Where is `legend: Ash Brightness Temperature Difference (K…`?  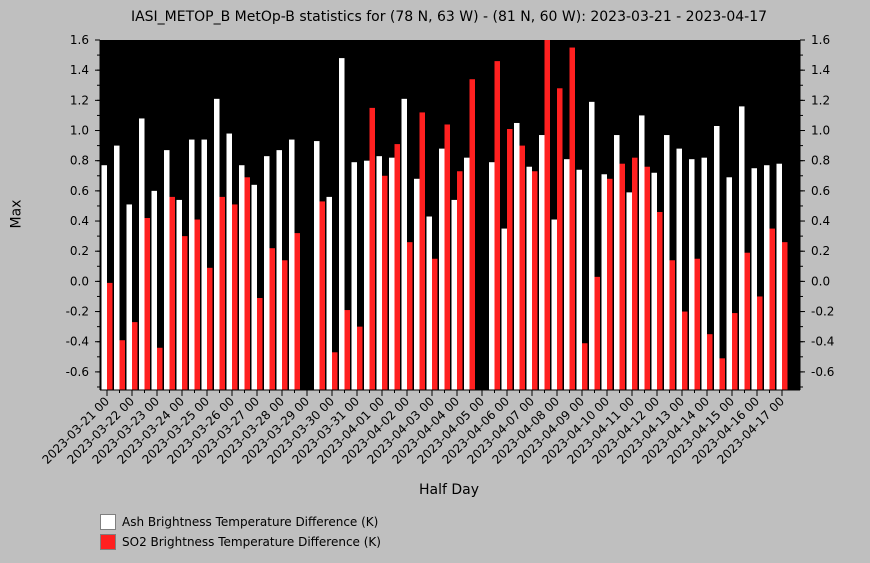 legend: Ash Brightness Temperature Difference (K… is located at coordinates (240, 532).